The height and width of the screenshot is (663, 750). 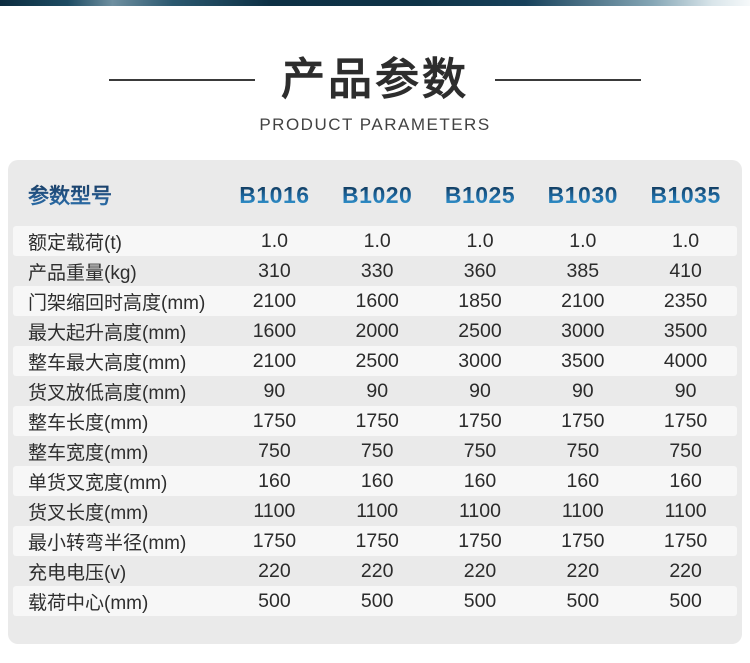 I want to click on section-title-block: 产品参数, so click(x=375, y=80).